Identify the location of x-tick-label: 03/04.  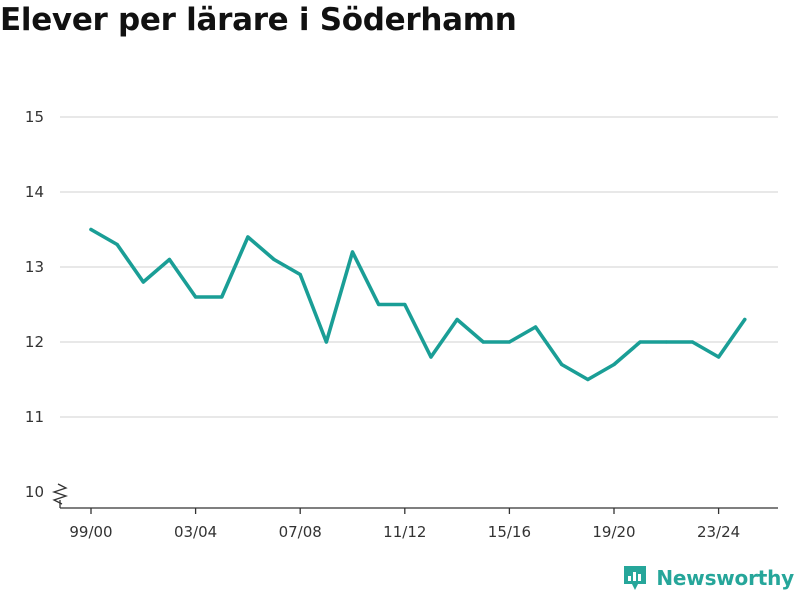
(195, 532).